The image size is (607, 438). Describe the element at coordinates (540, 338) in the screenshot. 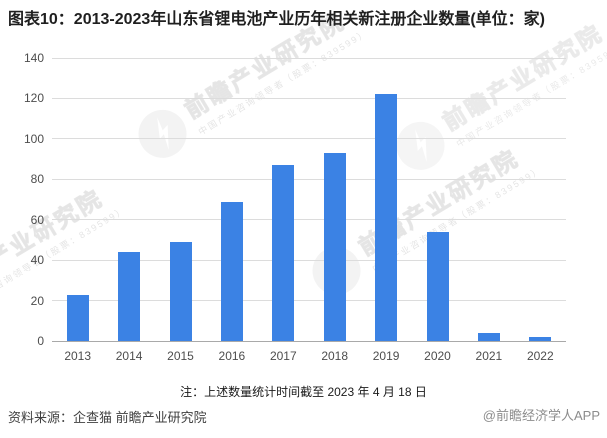

I see `bar-2022` at that location.